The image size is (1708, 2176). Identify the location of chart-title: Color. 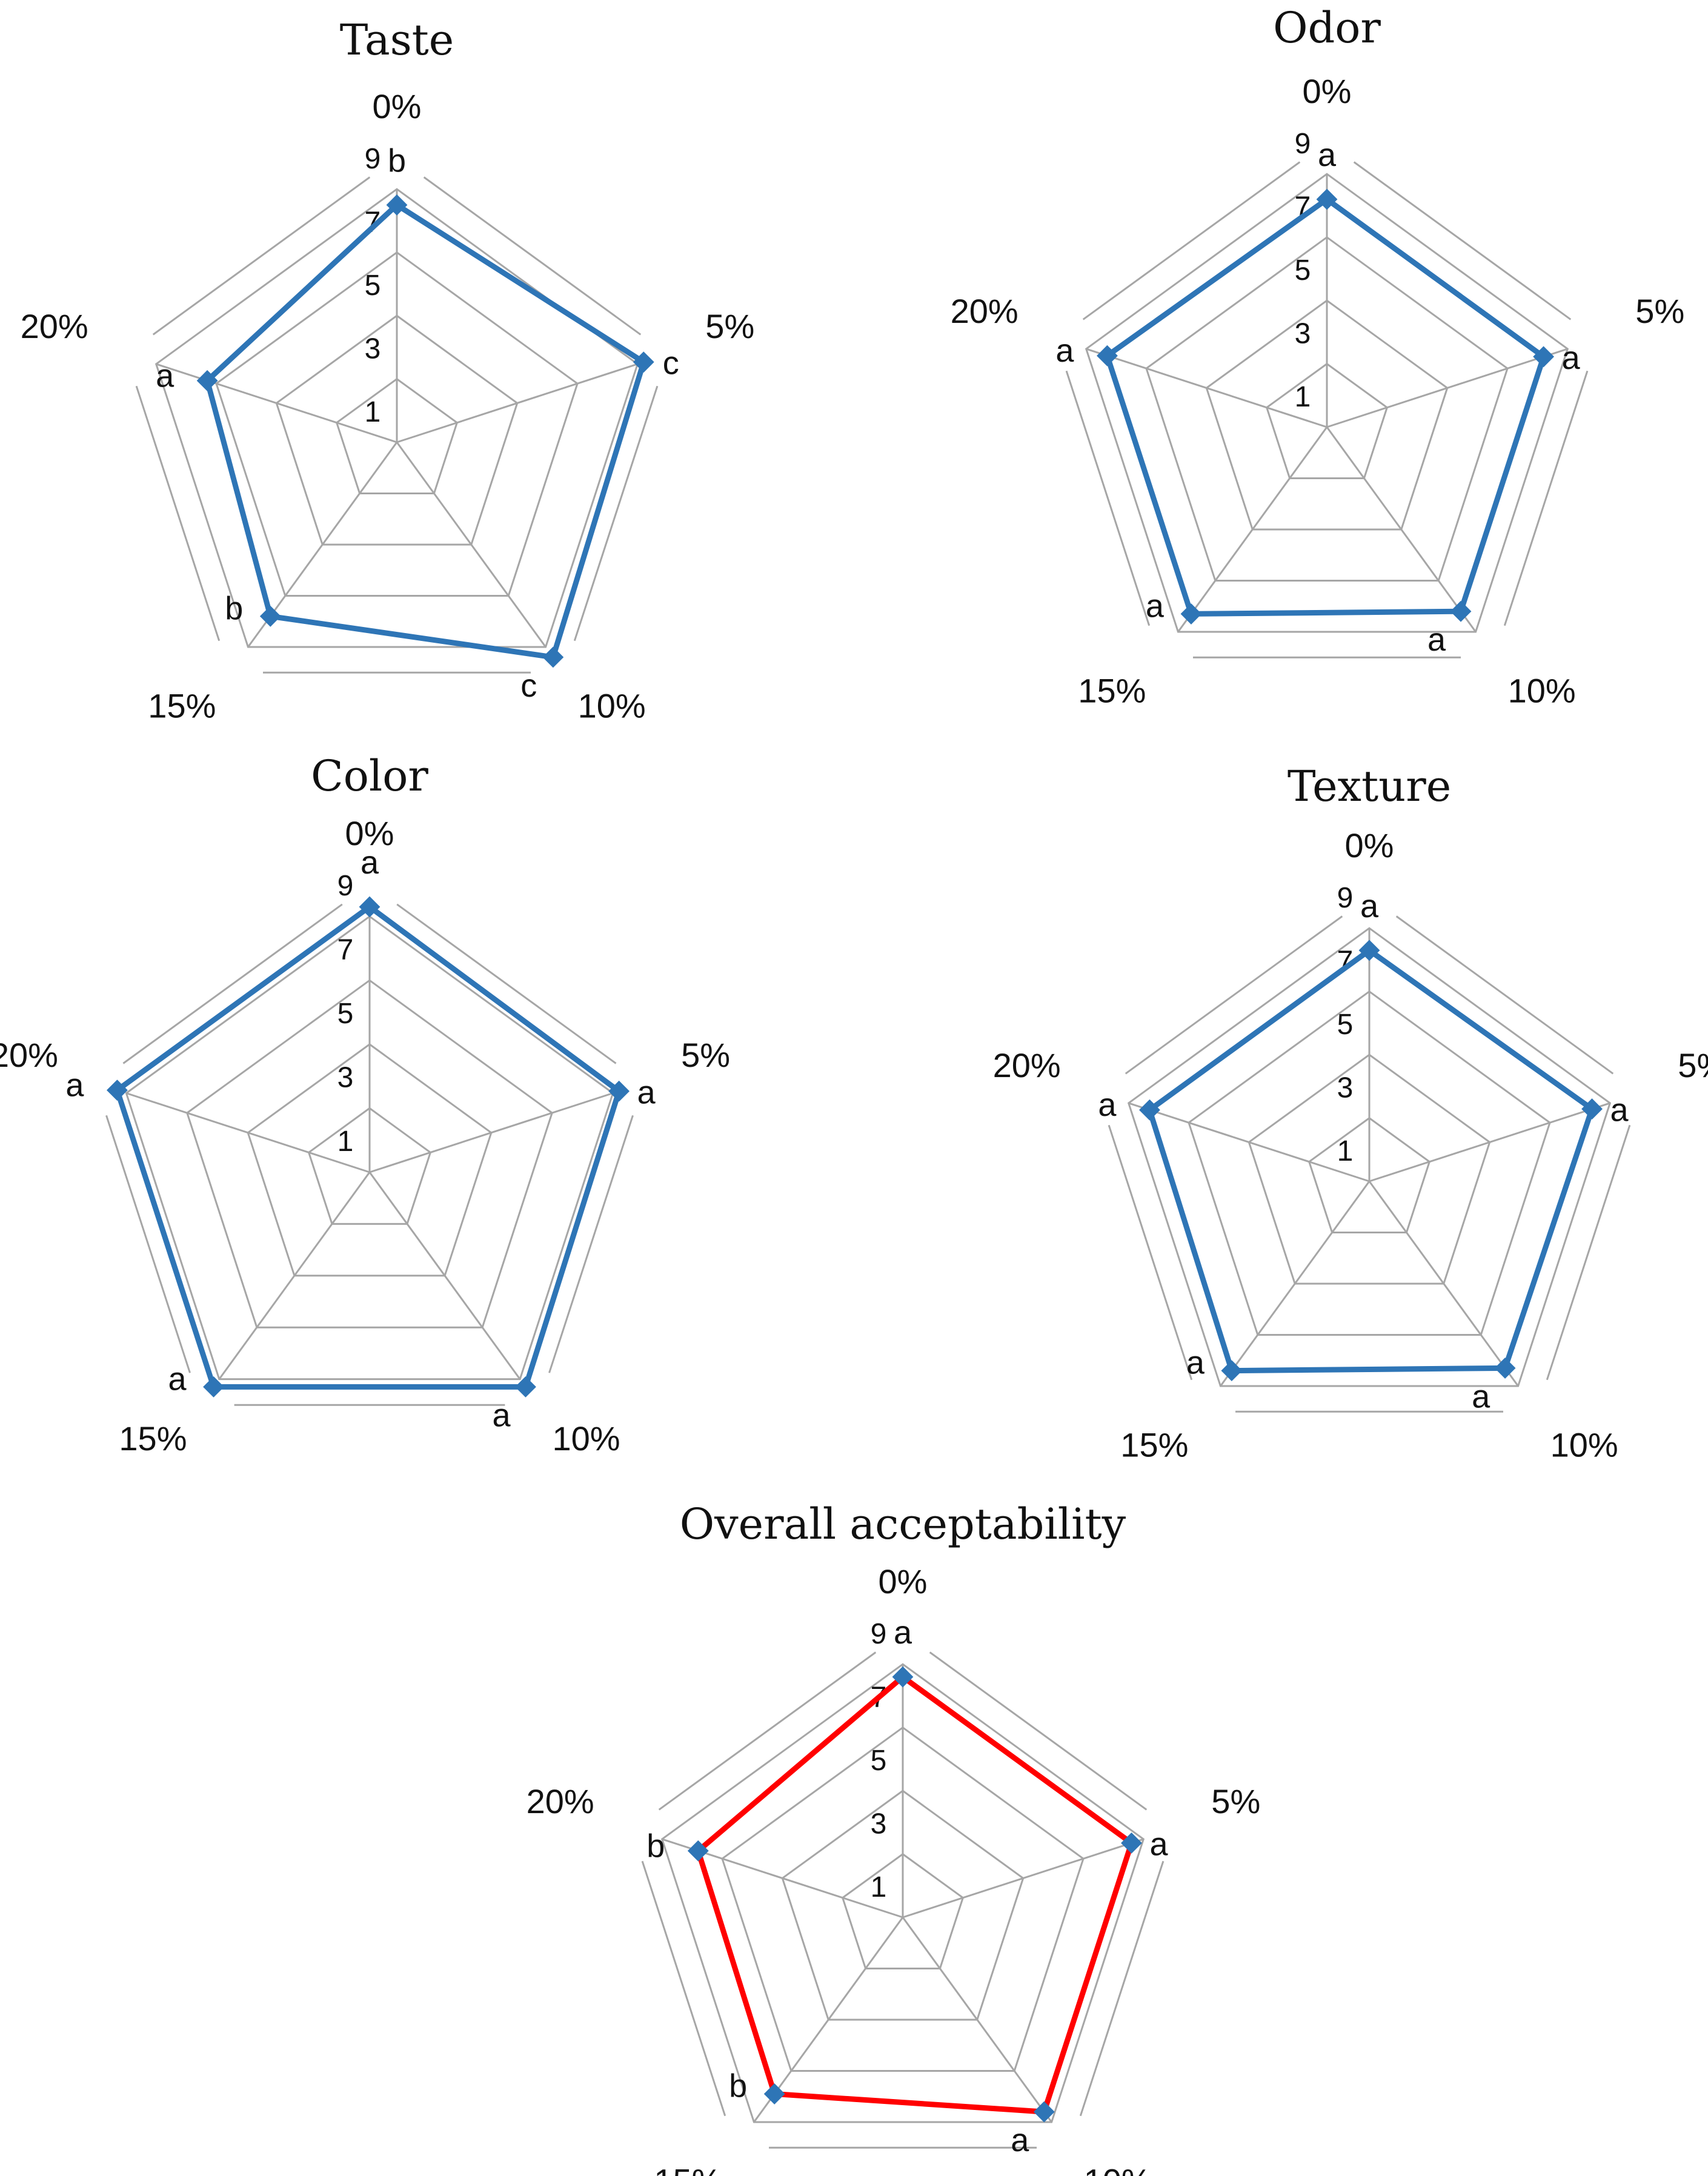
(369, 776).